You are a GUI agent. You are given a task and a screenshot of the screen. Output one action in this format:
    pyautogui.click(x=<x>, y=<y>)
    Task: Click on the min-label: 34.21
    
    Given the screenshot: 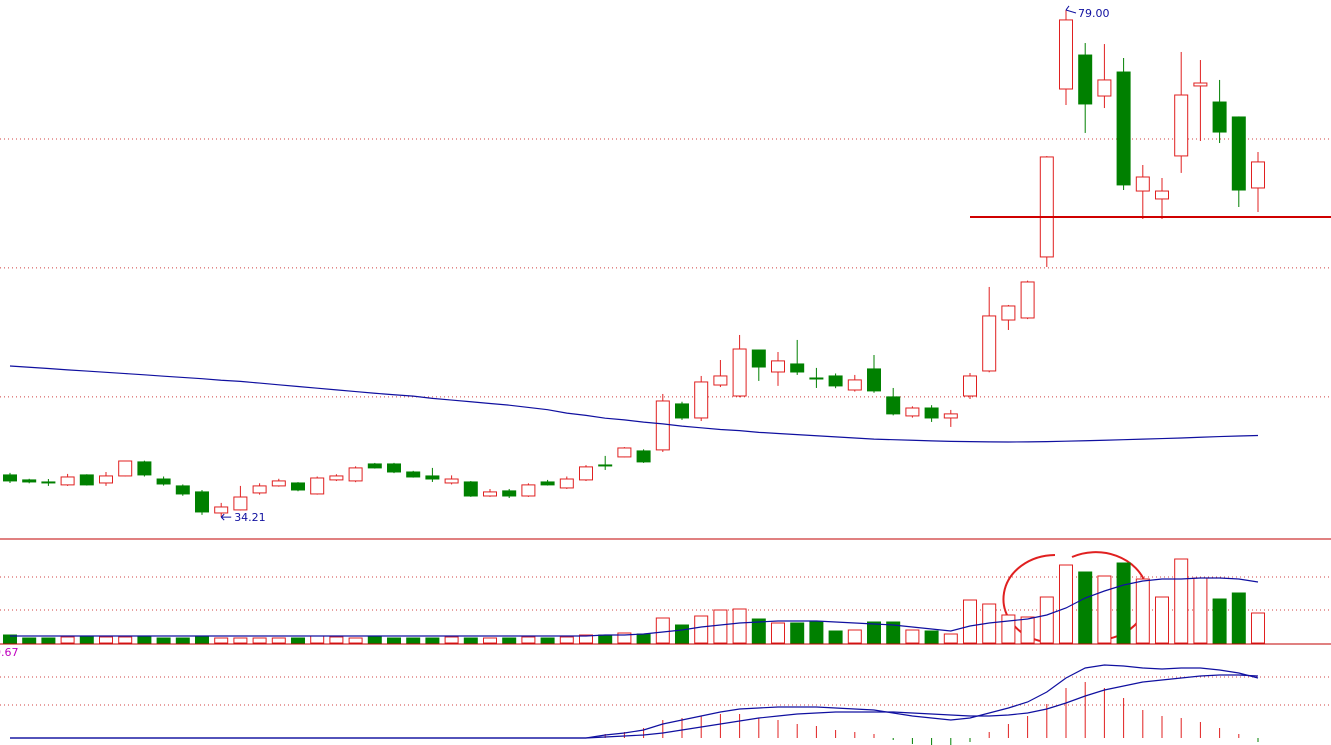 What is the action you would take?
    pyautogui.click(x=250, y=517)
    